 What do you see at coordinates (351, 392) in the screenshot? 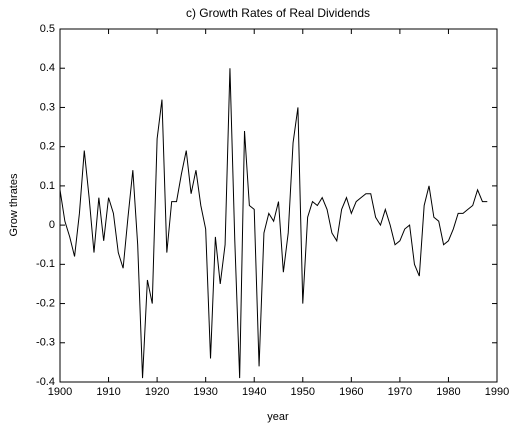
I see `x-tick-label: 1960` at bounding box center [351, 392].